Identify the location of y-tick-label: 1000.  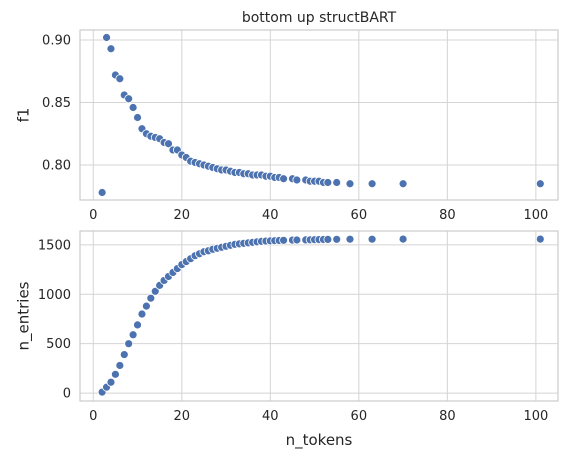
(54, 295).